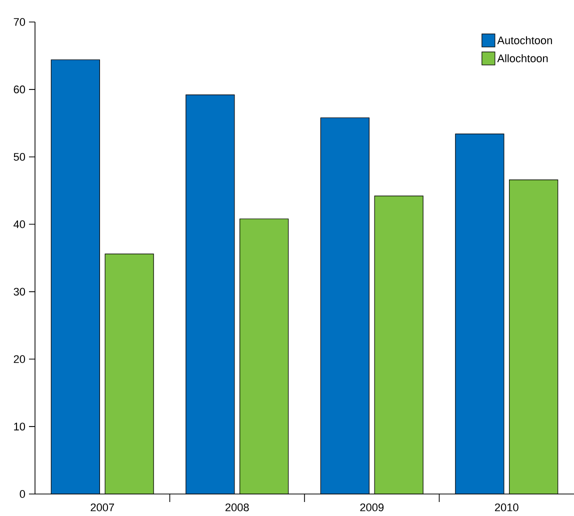  I want to click on x-tick-label: 2009, so click(372, 508).